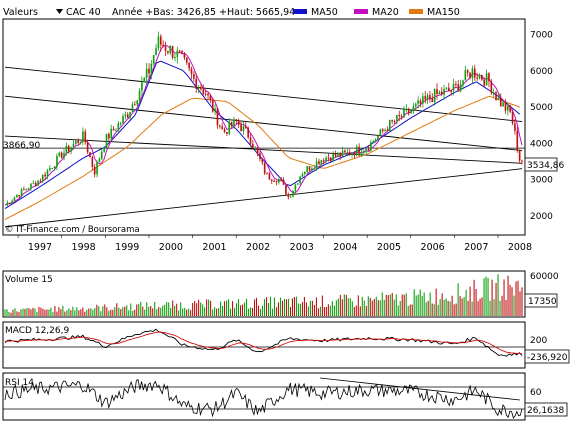  Describe the element at coordinates (258, 247) in the screenshot. I see `price-x-tick: 2002` at that location.